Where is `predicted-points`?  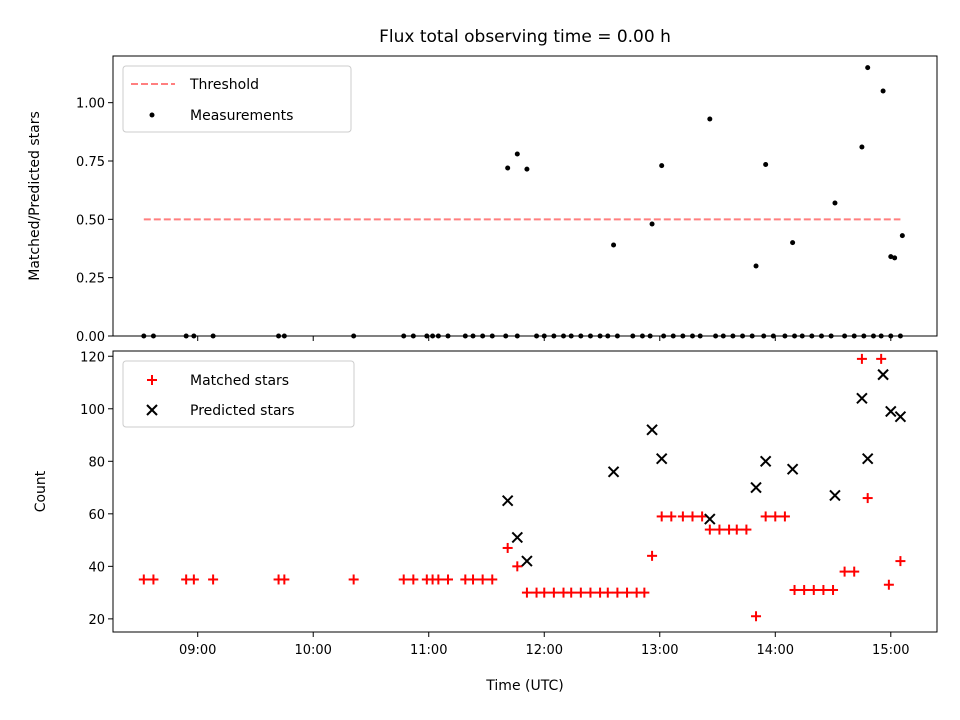
predicted-points is located at coordinates (704, 467).